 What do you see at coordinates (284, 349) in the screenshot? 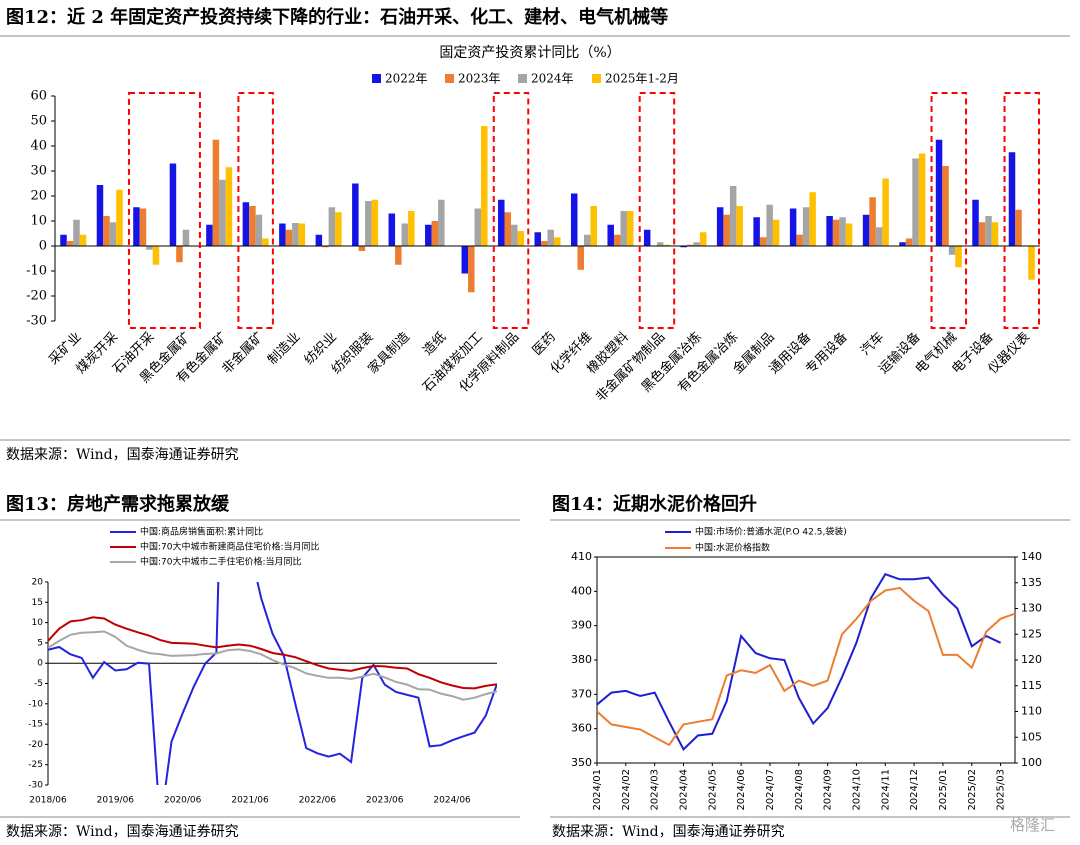
I see `x-tick-label: 制造业` at bounding box center [284, 349].